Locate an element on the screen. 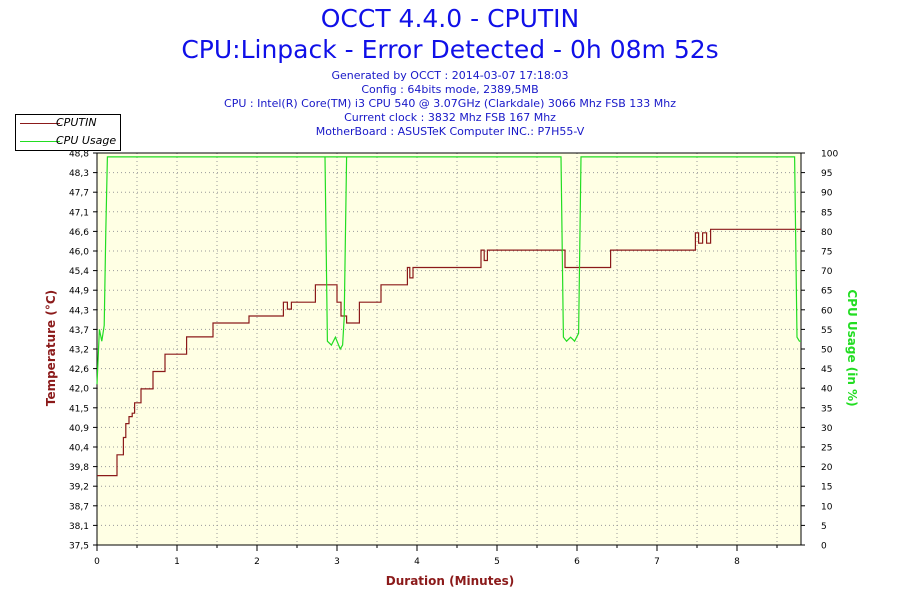 This screenshot has width=900, height=600. x-tick-label: 7 is located at coordinates (657, 562).